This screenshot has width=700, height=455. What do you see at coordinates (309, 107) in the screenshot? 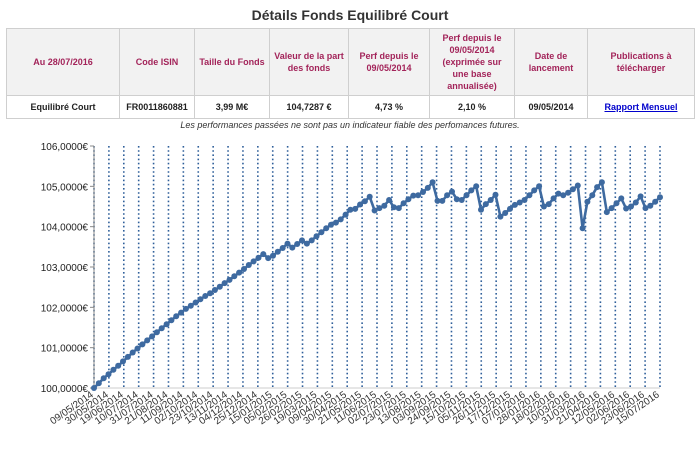
I see `cell-unit-value: 104,7287 €` at bounding box center [309, 107].